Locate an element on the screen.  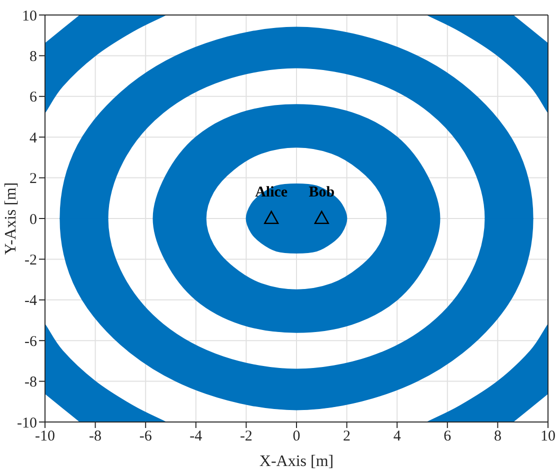
x-tick-label: -2 is located at coordinates (246, 436).